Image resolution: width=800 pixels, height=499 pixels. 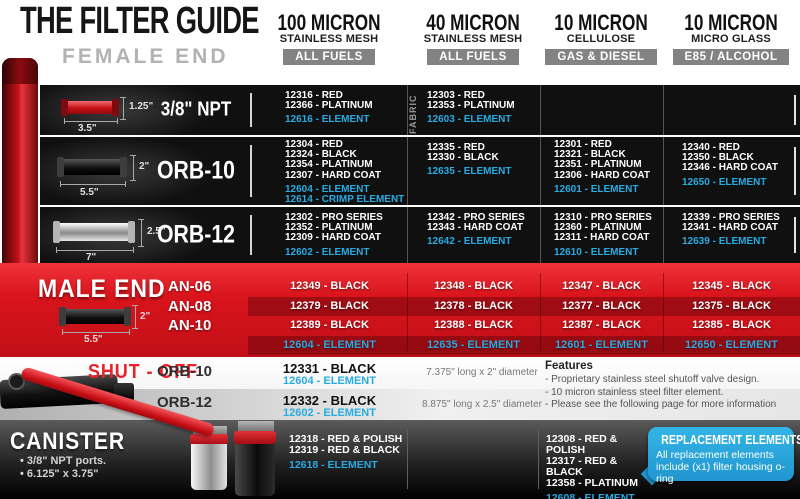 What do you see at coordinates (601, 325) in the screenshot?
I see `cell-an10-cellulose: 12387 - BLACK` at bounding box center [601, 325].